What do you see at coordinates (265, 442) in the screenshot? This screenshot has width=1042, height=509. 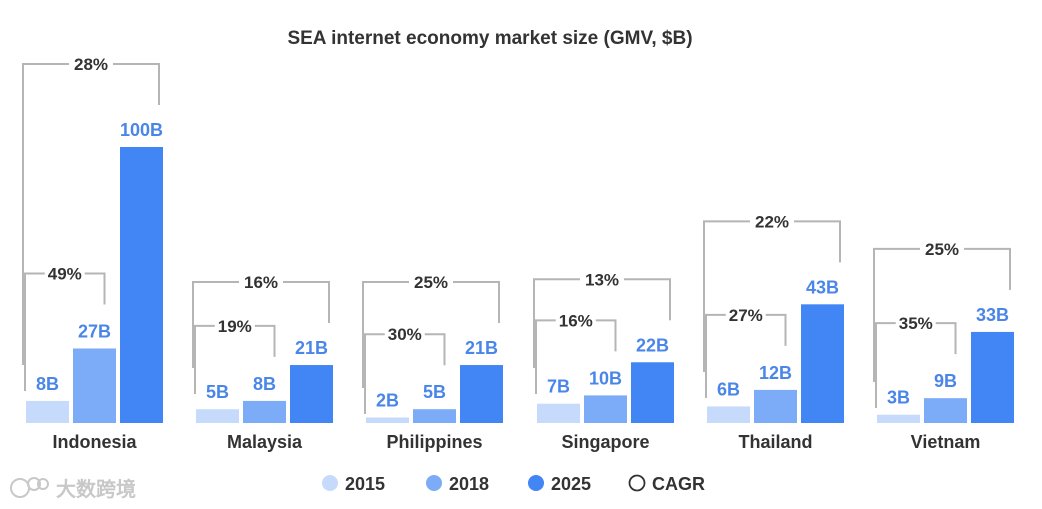 I see `category-label-malaysia: Malaysia` at bounding box center [265, 442].